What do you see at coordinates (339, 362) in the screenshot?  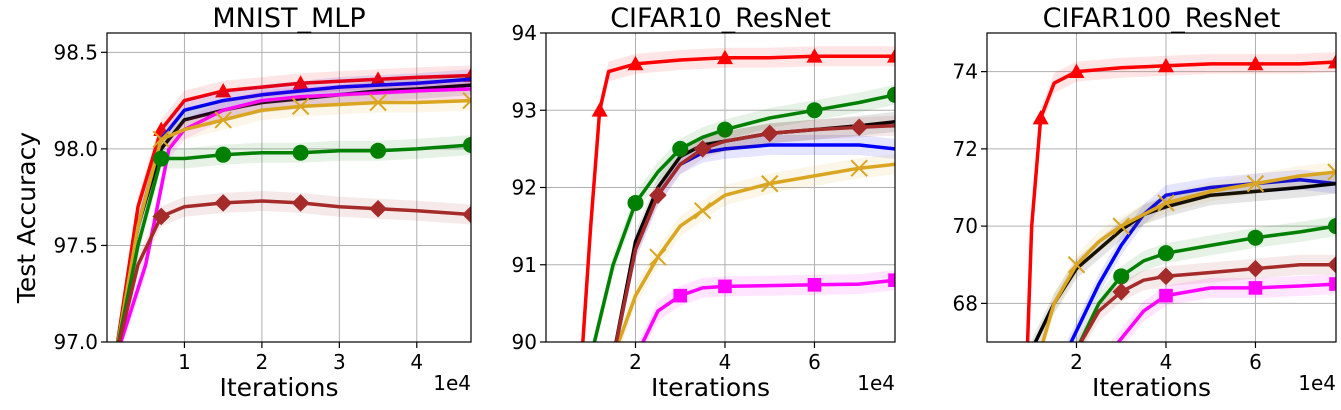 I see `x-tick-label: 3` at bounding box center [339, 362].